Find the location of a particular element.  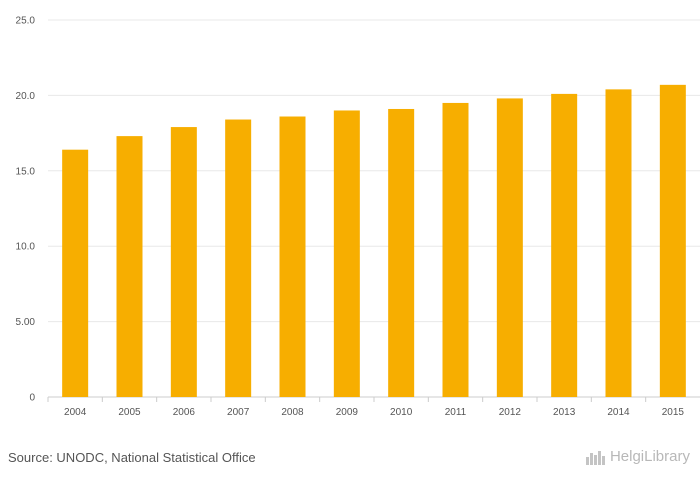

bar-2005 is located at coordinates (129, 266).